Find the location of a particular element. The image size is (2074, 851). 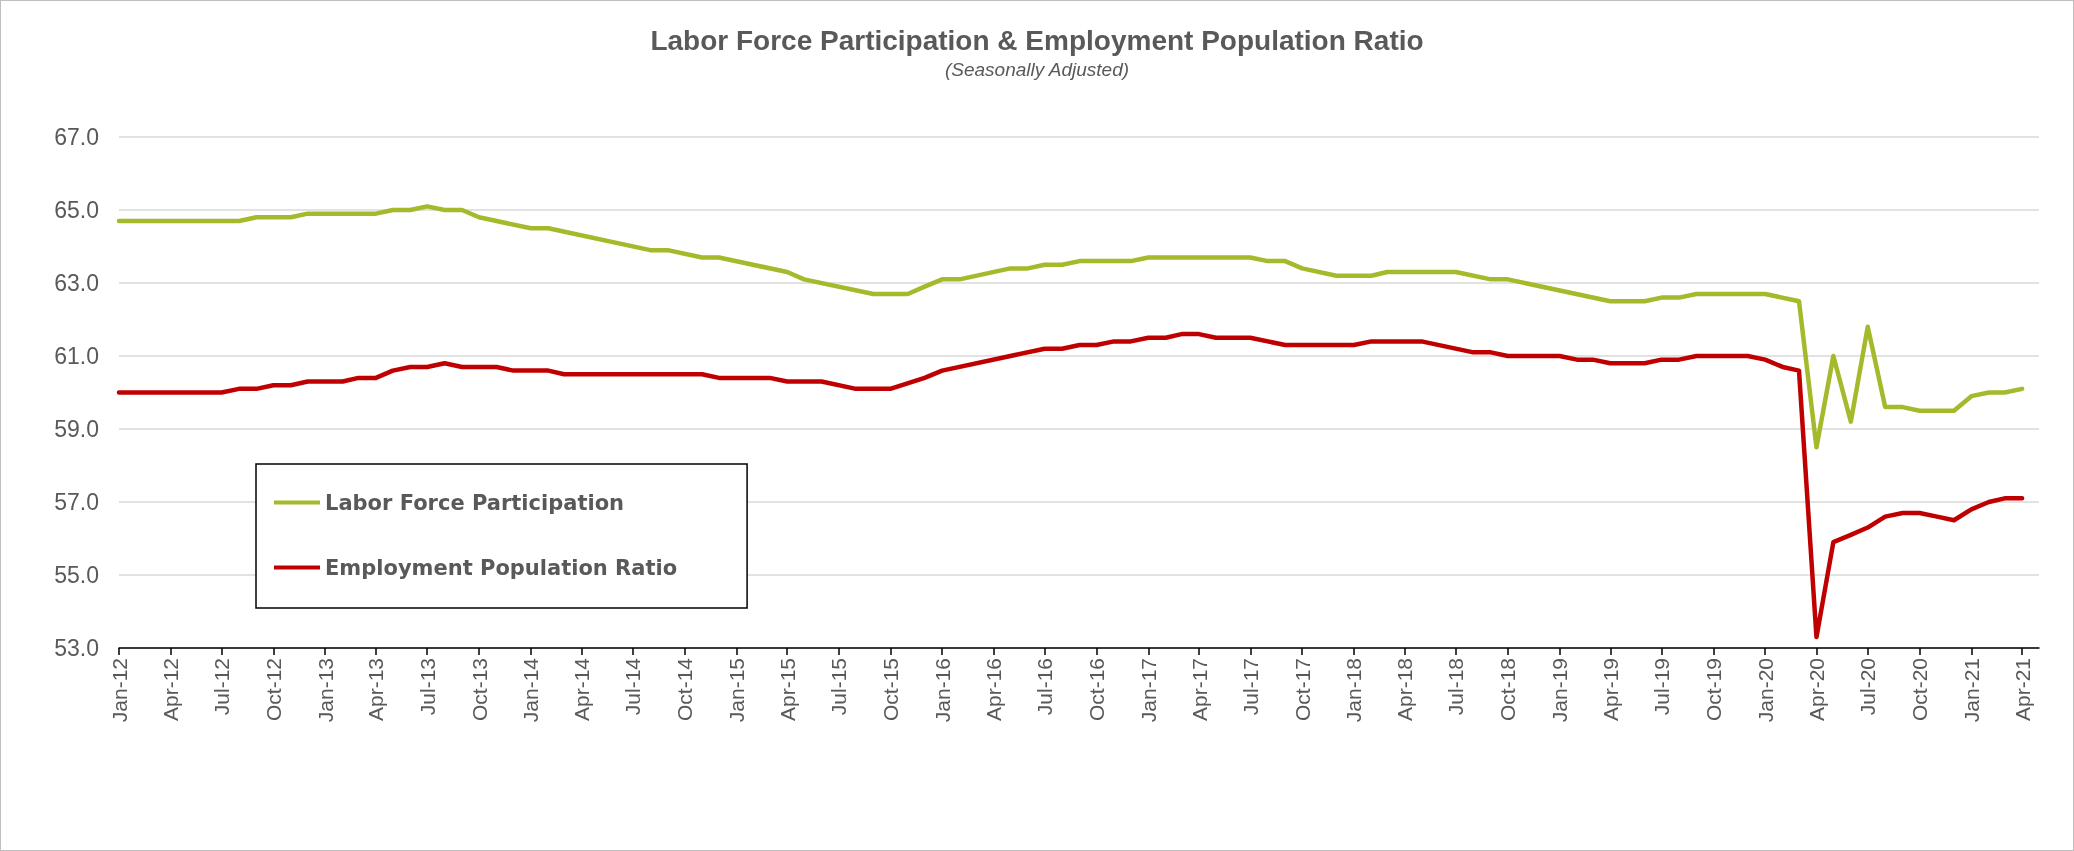

x-tick-label: Oct-17 is located at coordinates (1302, 690).